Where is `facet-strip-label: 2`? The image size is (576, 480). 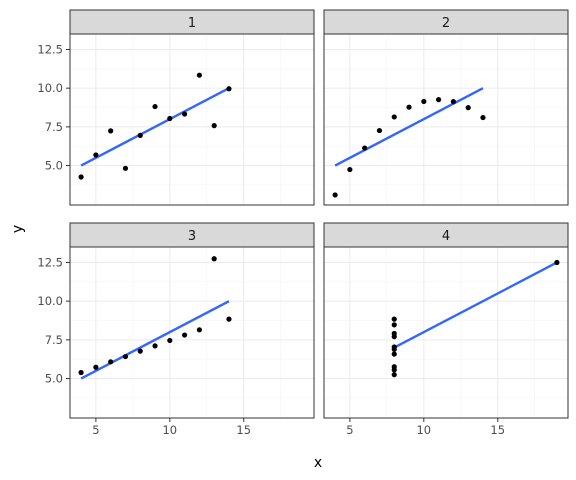
facet-strip-label: 2 is located at coordinates (446, 23).